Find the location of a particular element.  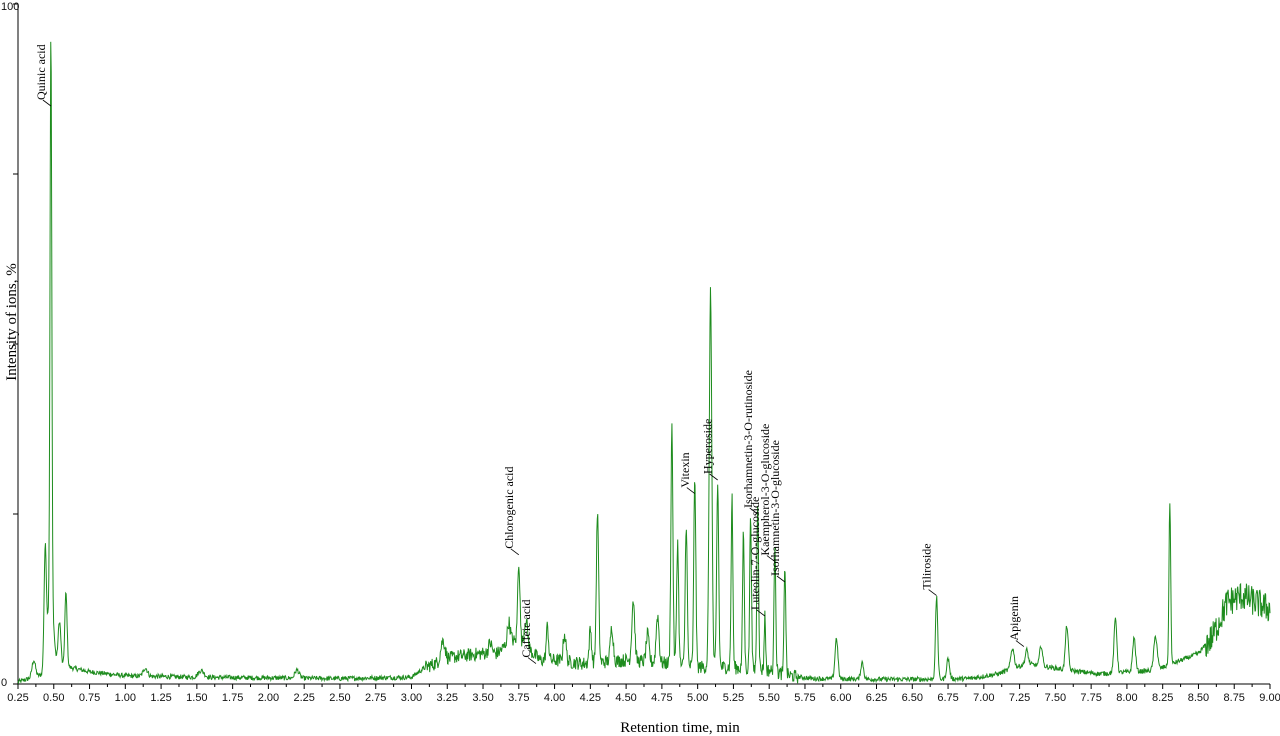

x-tick-label: 5.25 is located at coordinates (733, 698).